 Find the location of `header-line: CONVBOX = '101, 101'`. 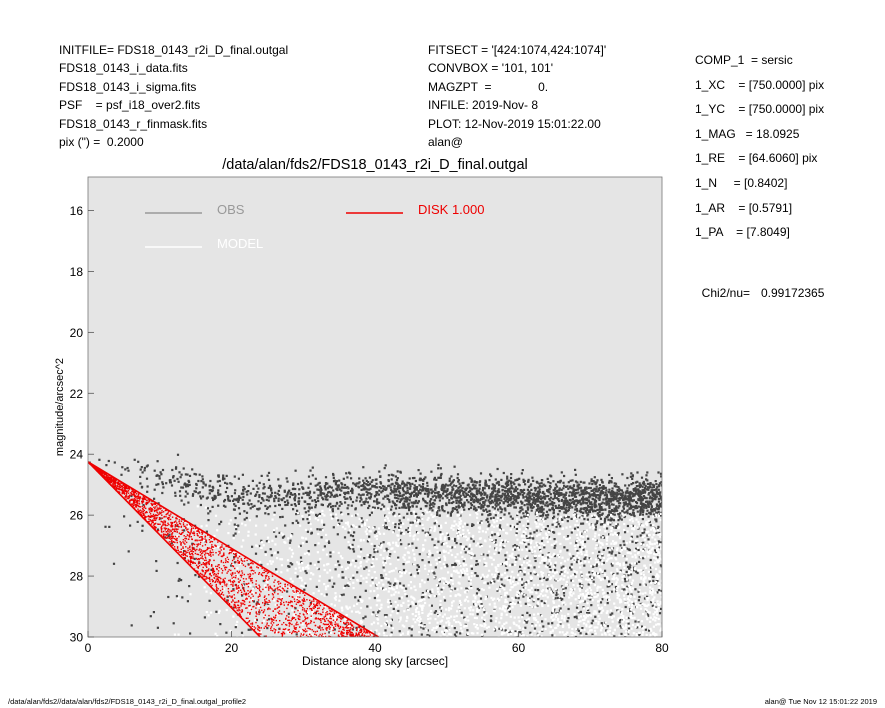

header-line: CONVBOX = '101, 101' is located at coordinates (490, 68).